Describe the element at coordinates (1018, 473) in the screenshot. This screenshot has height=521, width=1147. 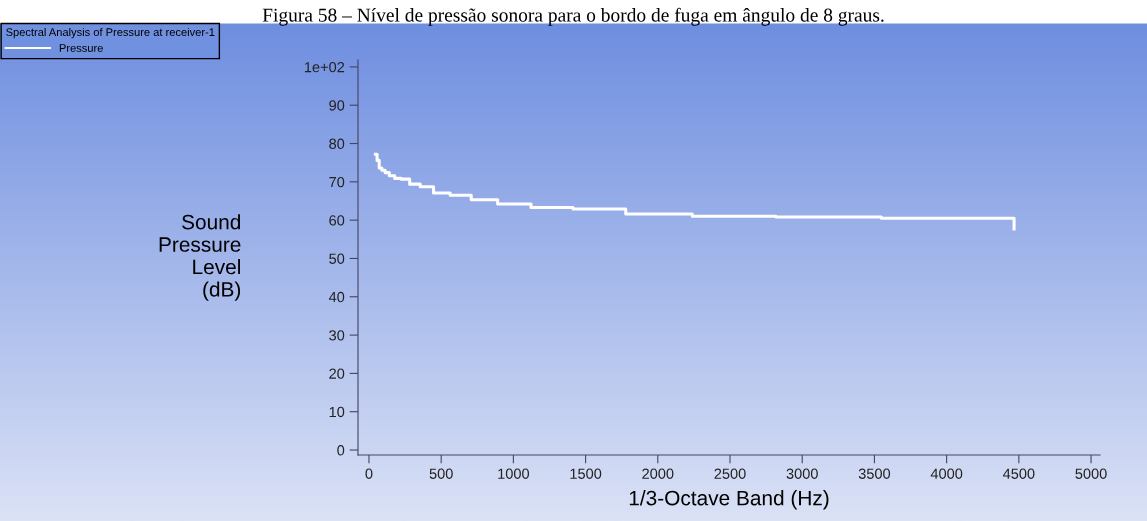
I see `x-tick-label: 4500` at that location.